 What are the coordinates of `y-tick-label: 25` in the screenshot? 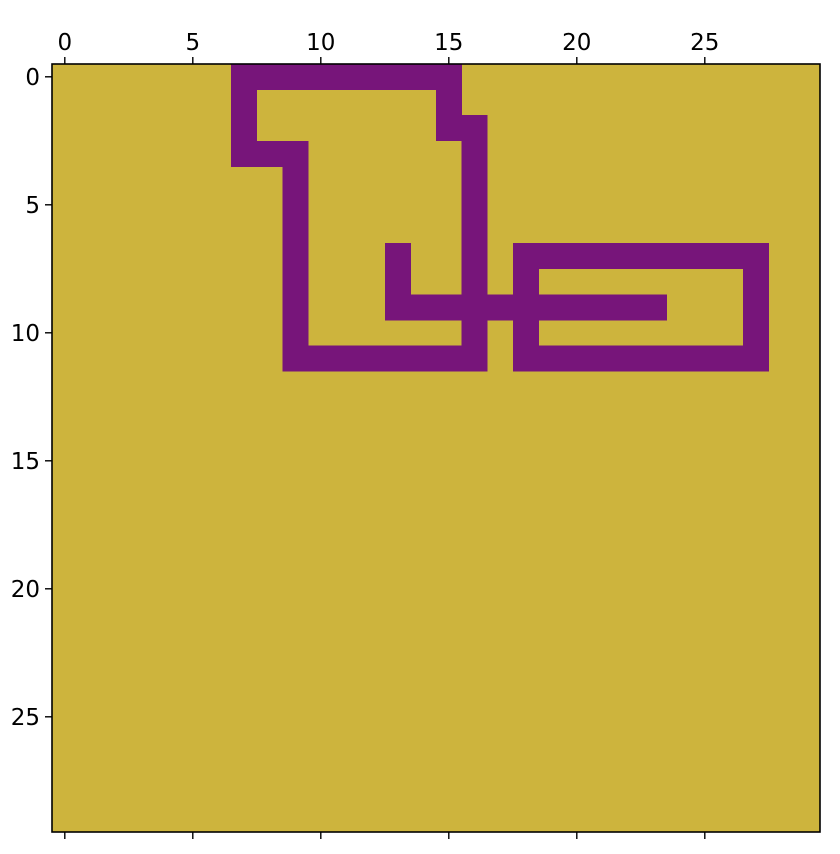 It's located at (25, 718).